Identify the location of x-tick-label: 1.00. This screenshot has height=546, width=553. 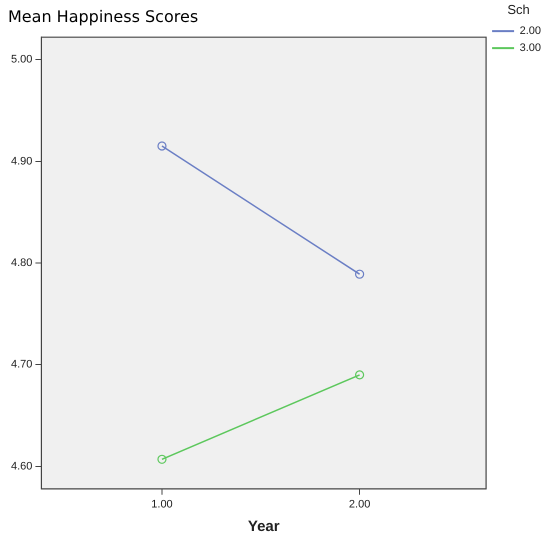
(162, 504).